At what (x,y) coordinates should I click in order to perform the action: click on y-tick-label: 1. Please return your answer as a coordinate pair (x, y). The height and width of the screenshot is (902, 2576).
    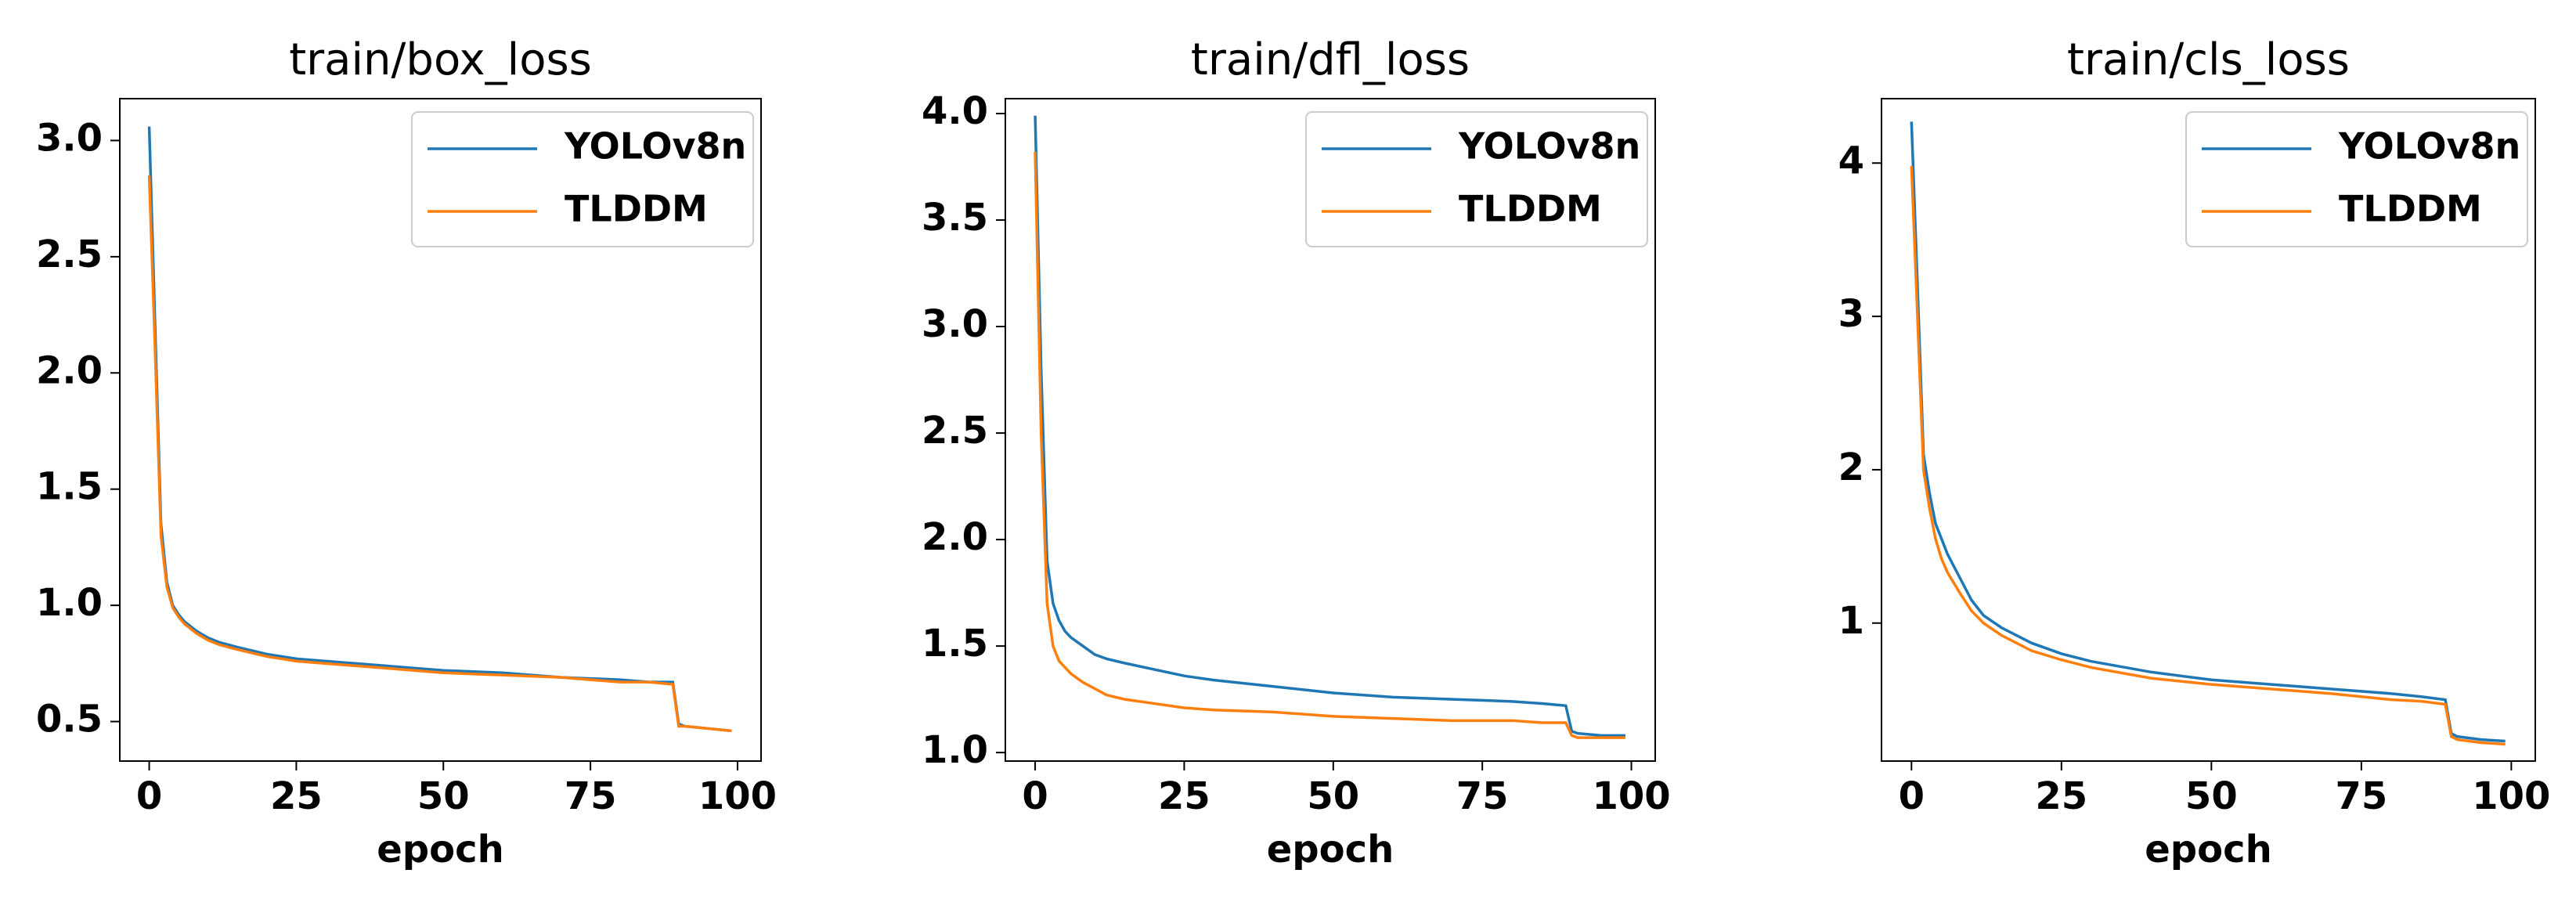
    Looking at the image, I should click on (1851, 621).